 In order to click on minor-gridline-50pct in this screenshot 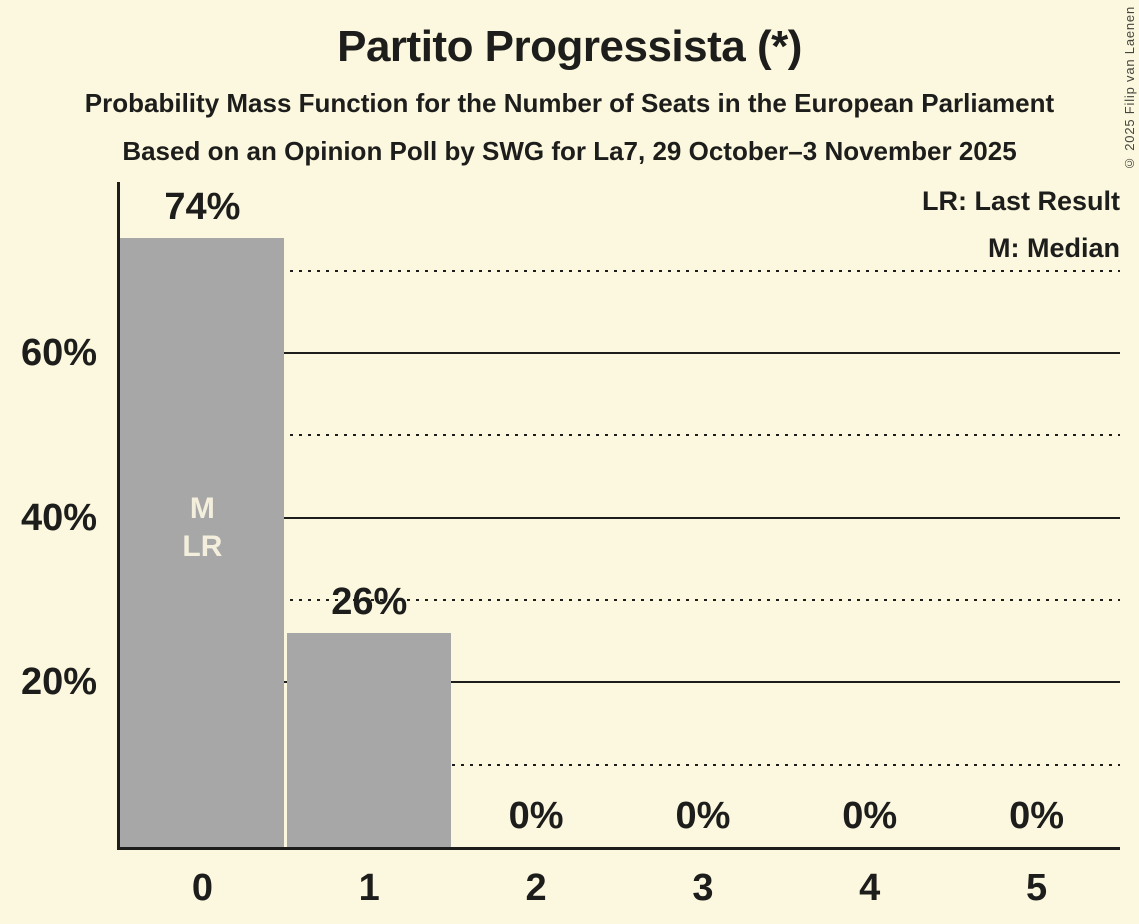, I will do `click(619, 435)`.